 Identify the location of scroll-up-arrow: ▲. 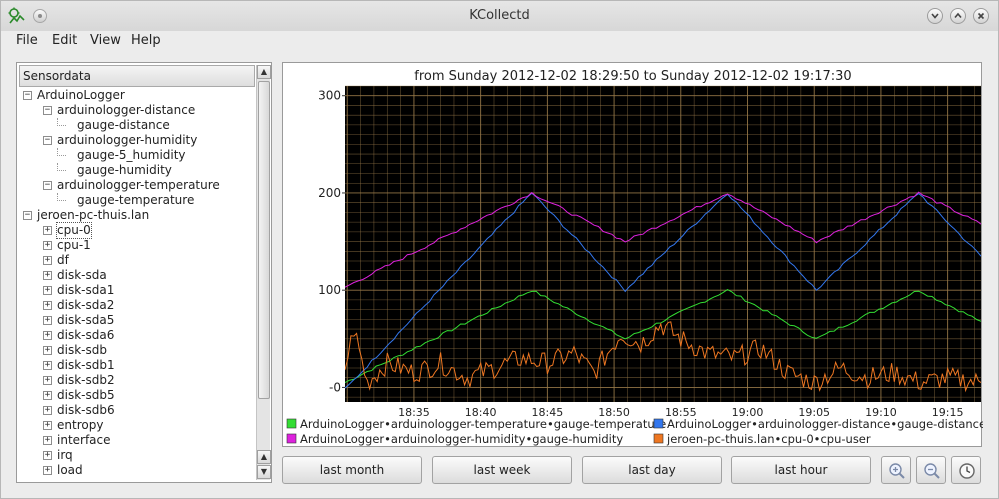
(264, 72).